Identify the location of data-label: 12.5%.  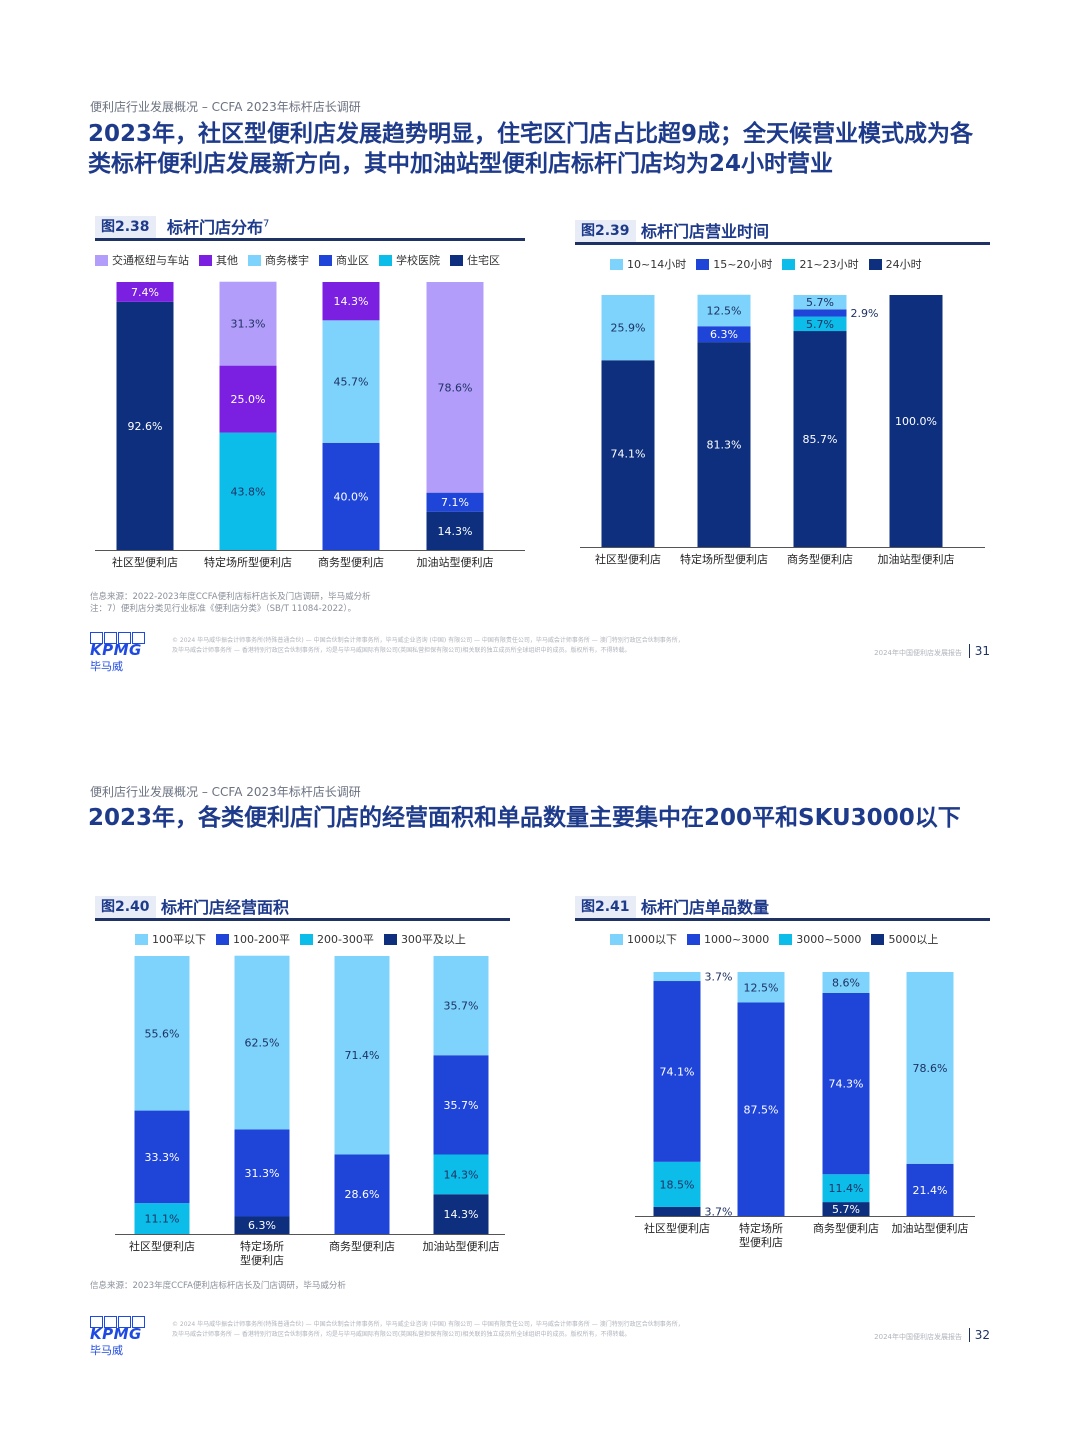
(724, 310).